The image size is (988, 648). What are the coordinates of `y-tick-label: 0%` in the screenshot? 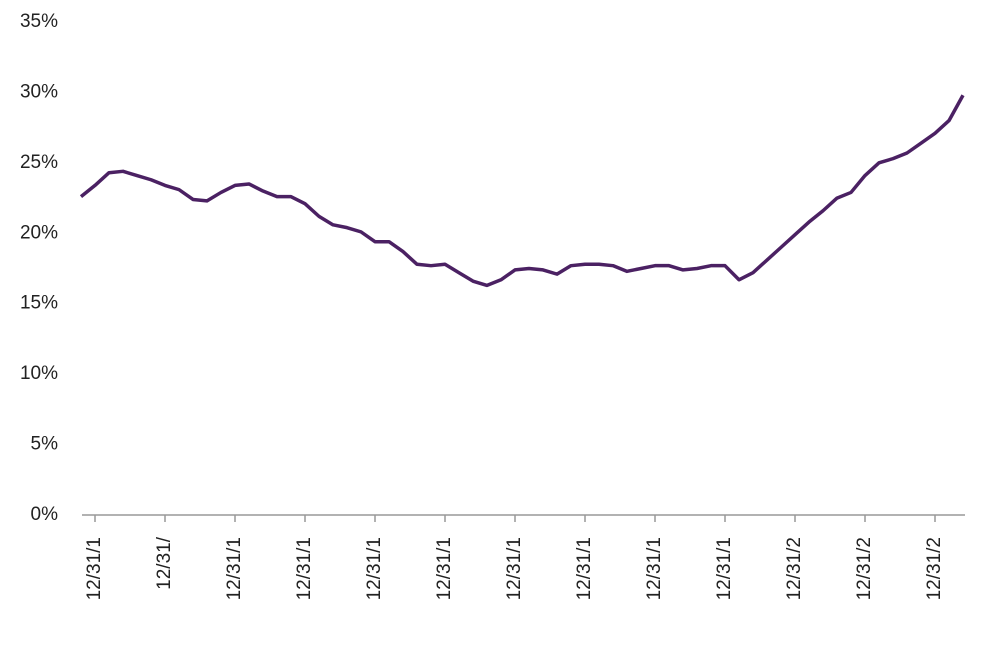 It's located at (45, 514).